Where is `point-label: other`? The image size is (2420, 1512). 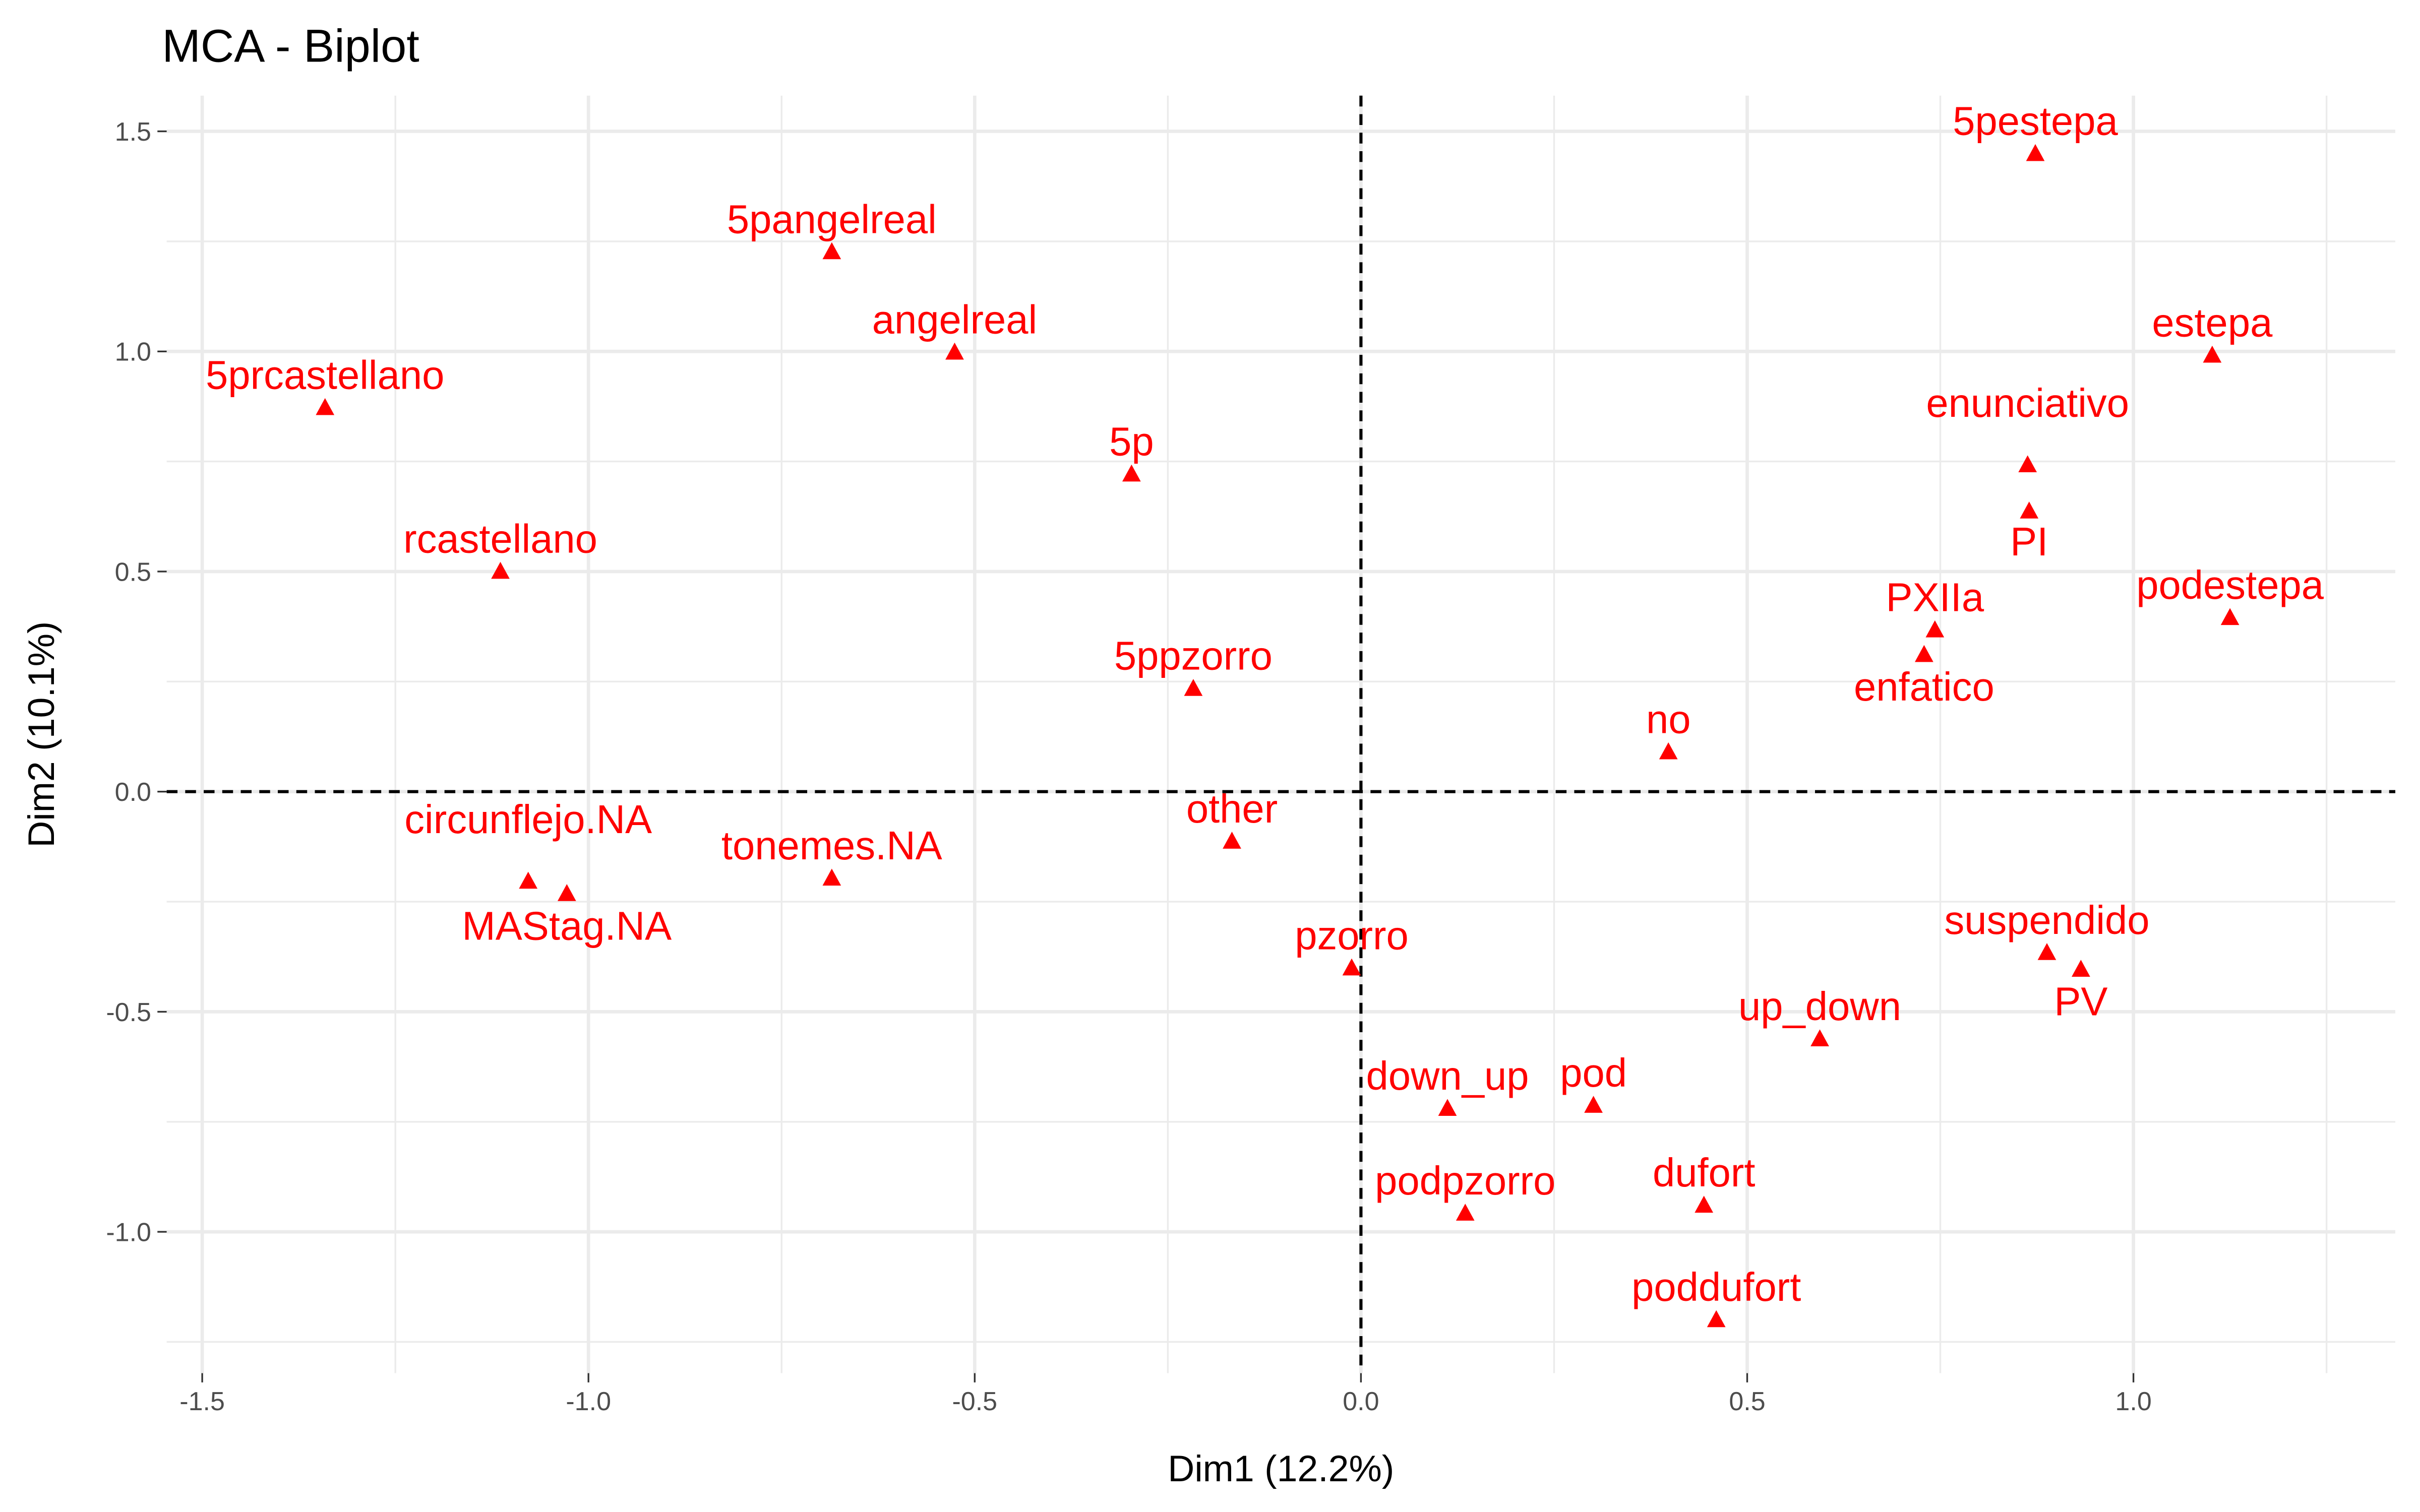
point-label: other is located at coordinates (1232, 808).